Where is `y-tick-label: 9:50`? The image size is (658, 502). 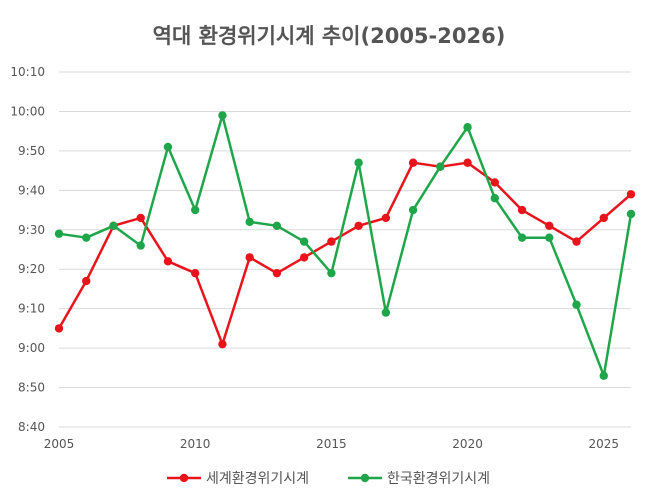 y-tick-label: 9:50 is located at coordinates (31, 151).